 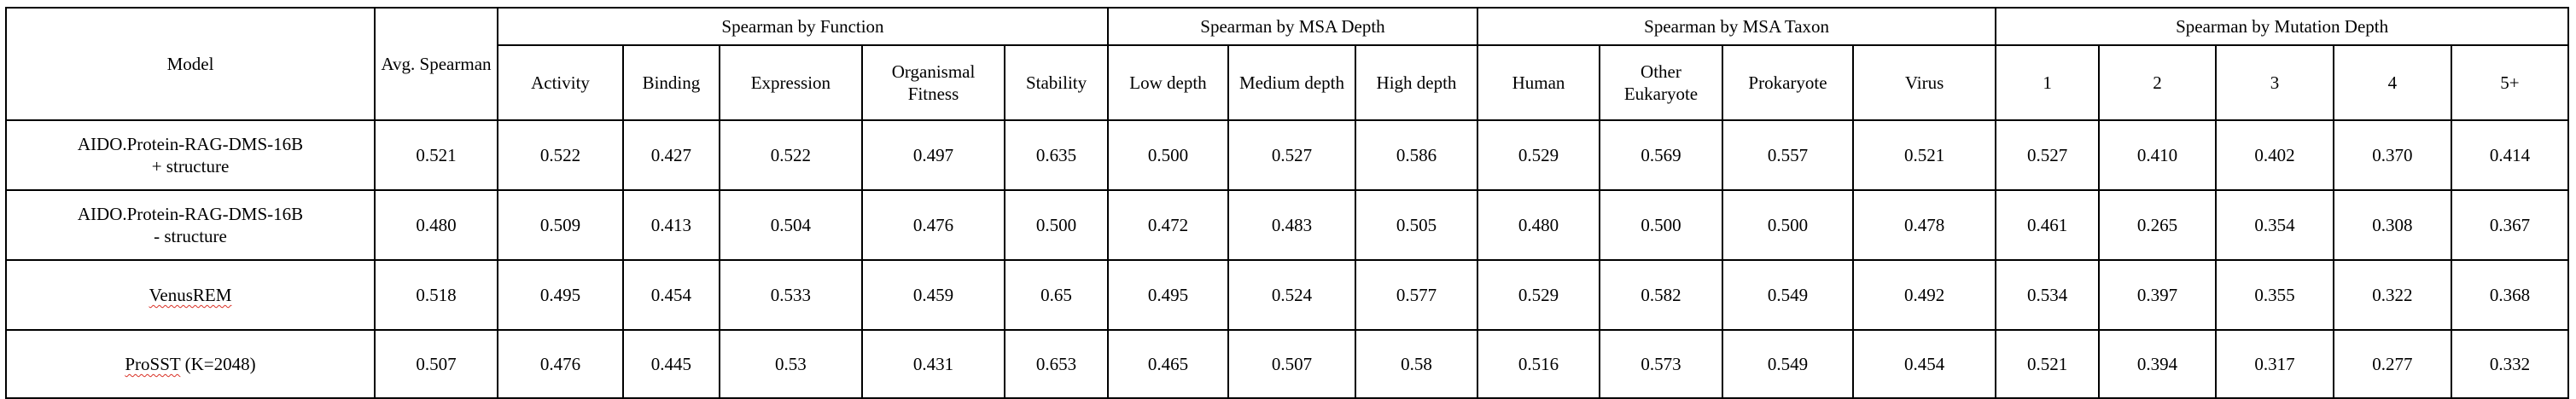 What do you see at coordinates (2048, 82) in the screenshot?
I see `col-header-mutation-1: 1` at bounding box center [2048, 82].